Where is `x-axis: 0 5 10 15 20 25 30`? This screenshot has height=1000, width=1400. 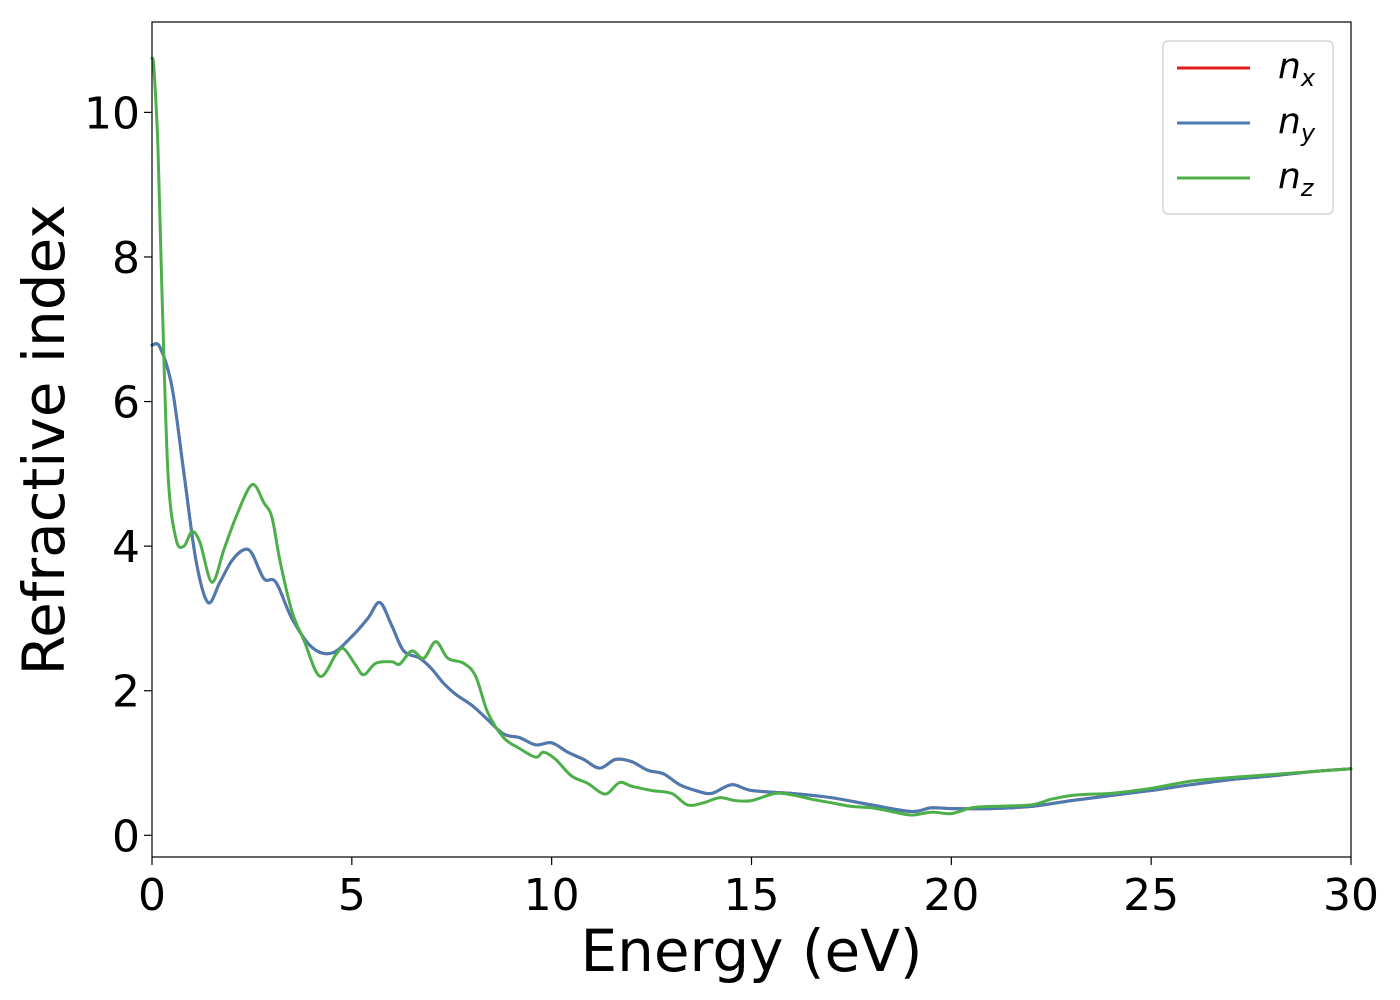
x-axis: 0 5 10 15 20 25 30 is located at coordinates (758, 889).